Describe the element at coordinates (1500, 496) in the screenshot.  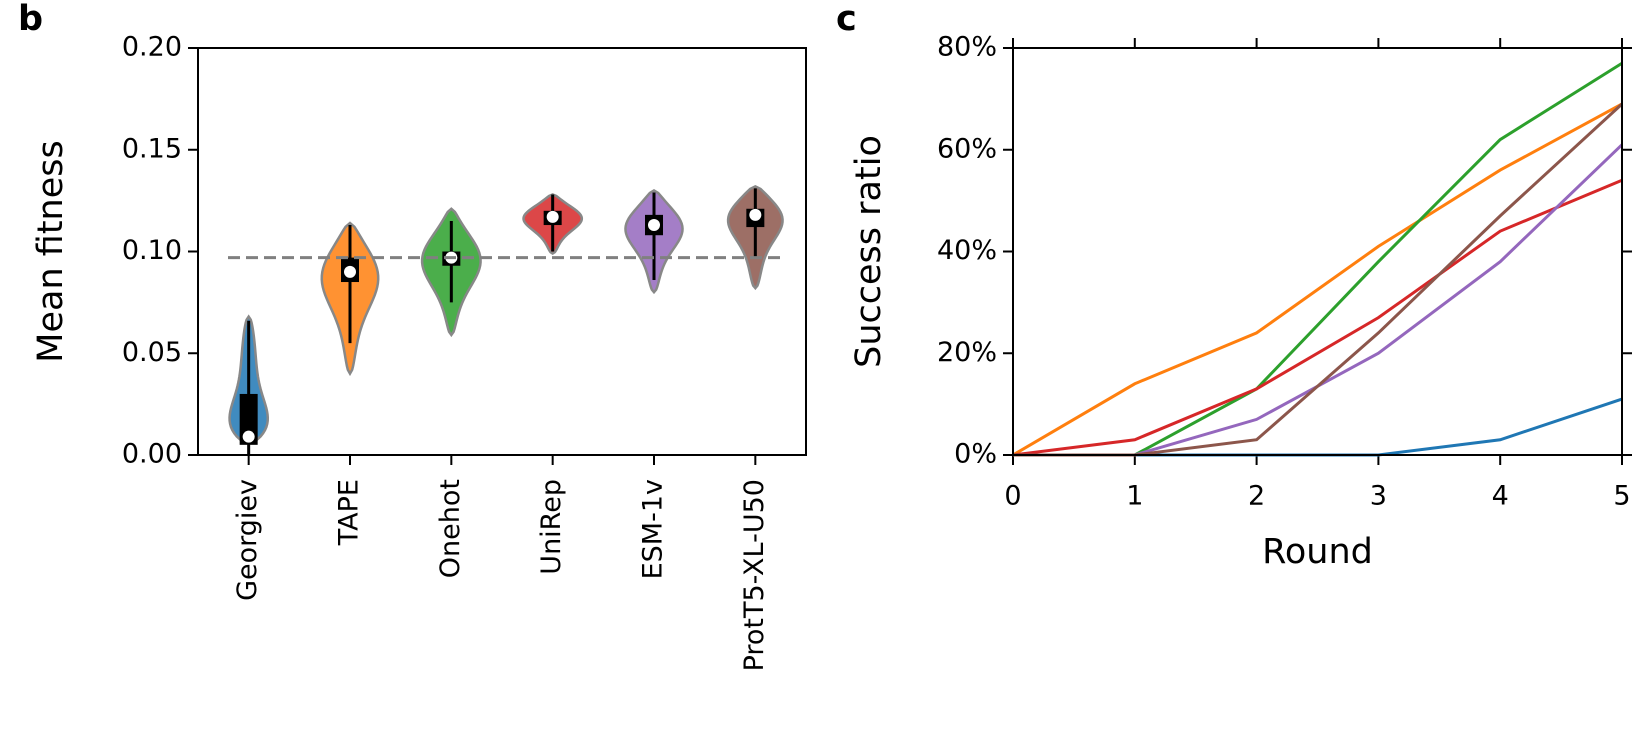
I see `x-tick-label: 4` at that location.